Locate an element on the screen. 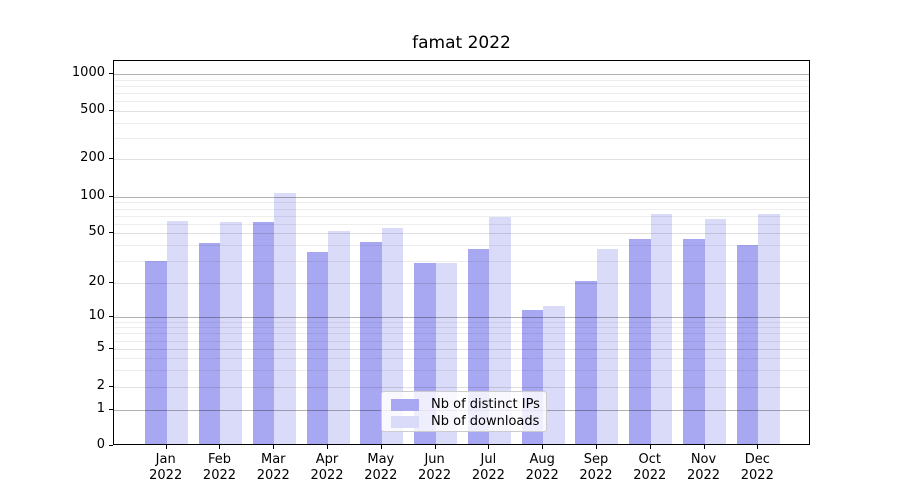 The height and width of the screenshot is (500, 900). y-tick-label: 0 is located at coordinates (100, 444).